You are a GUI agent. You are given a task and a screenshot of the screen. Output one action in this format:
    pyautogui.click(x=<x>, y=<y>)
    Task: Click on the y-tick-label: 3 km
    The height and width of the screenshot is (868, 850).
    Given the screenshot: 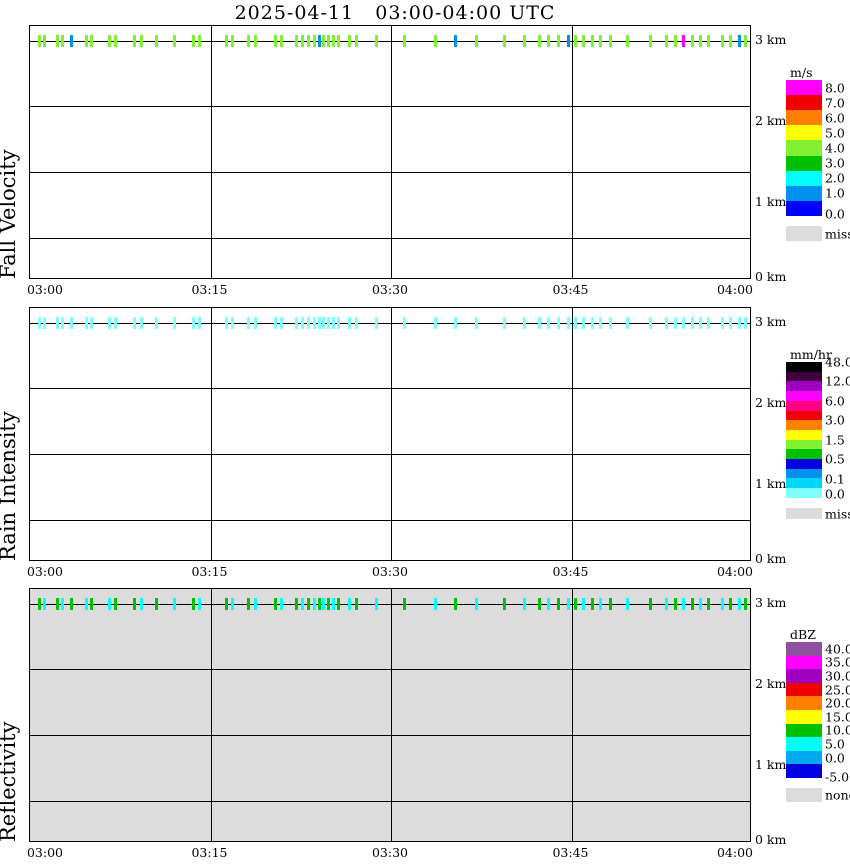 What is the action you would take?
    pyautogui.click(x=771, y=39)
    